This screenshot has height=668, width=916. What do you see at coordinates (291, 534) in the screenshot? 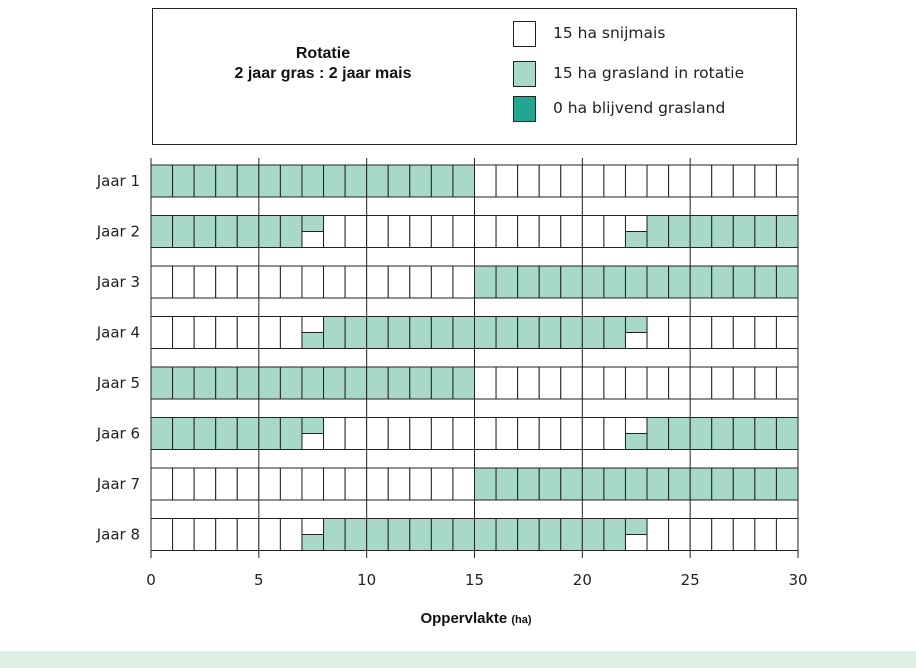
I see `cell-row8-ha6` at bounding box center [291, 534].